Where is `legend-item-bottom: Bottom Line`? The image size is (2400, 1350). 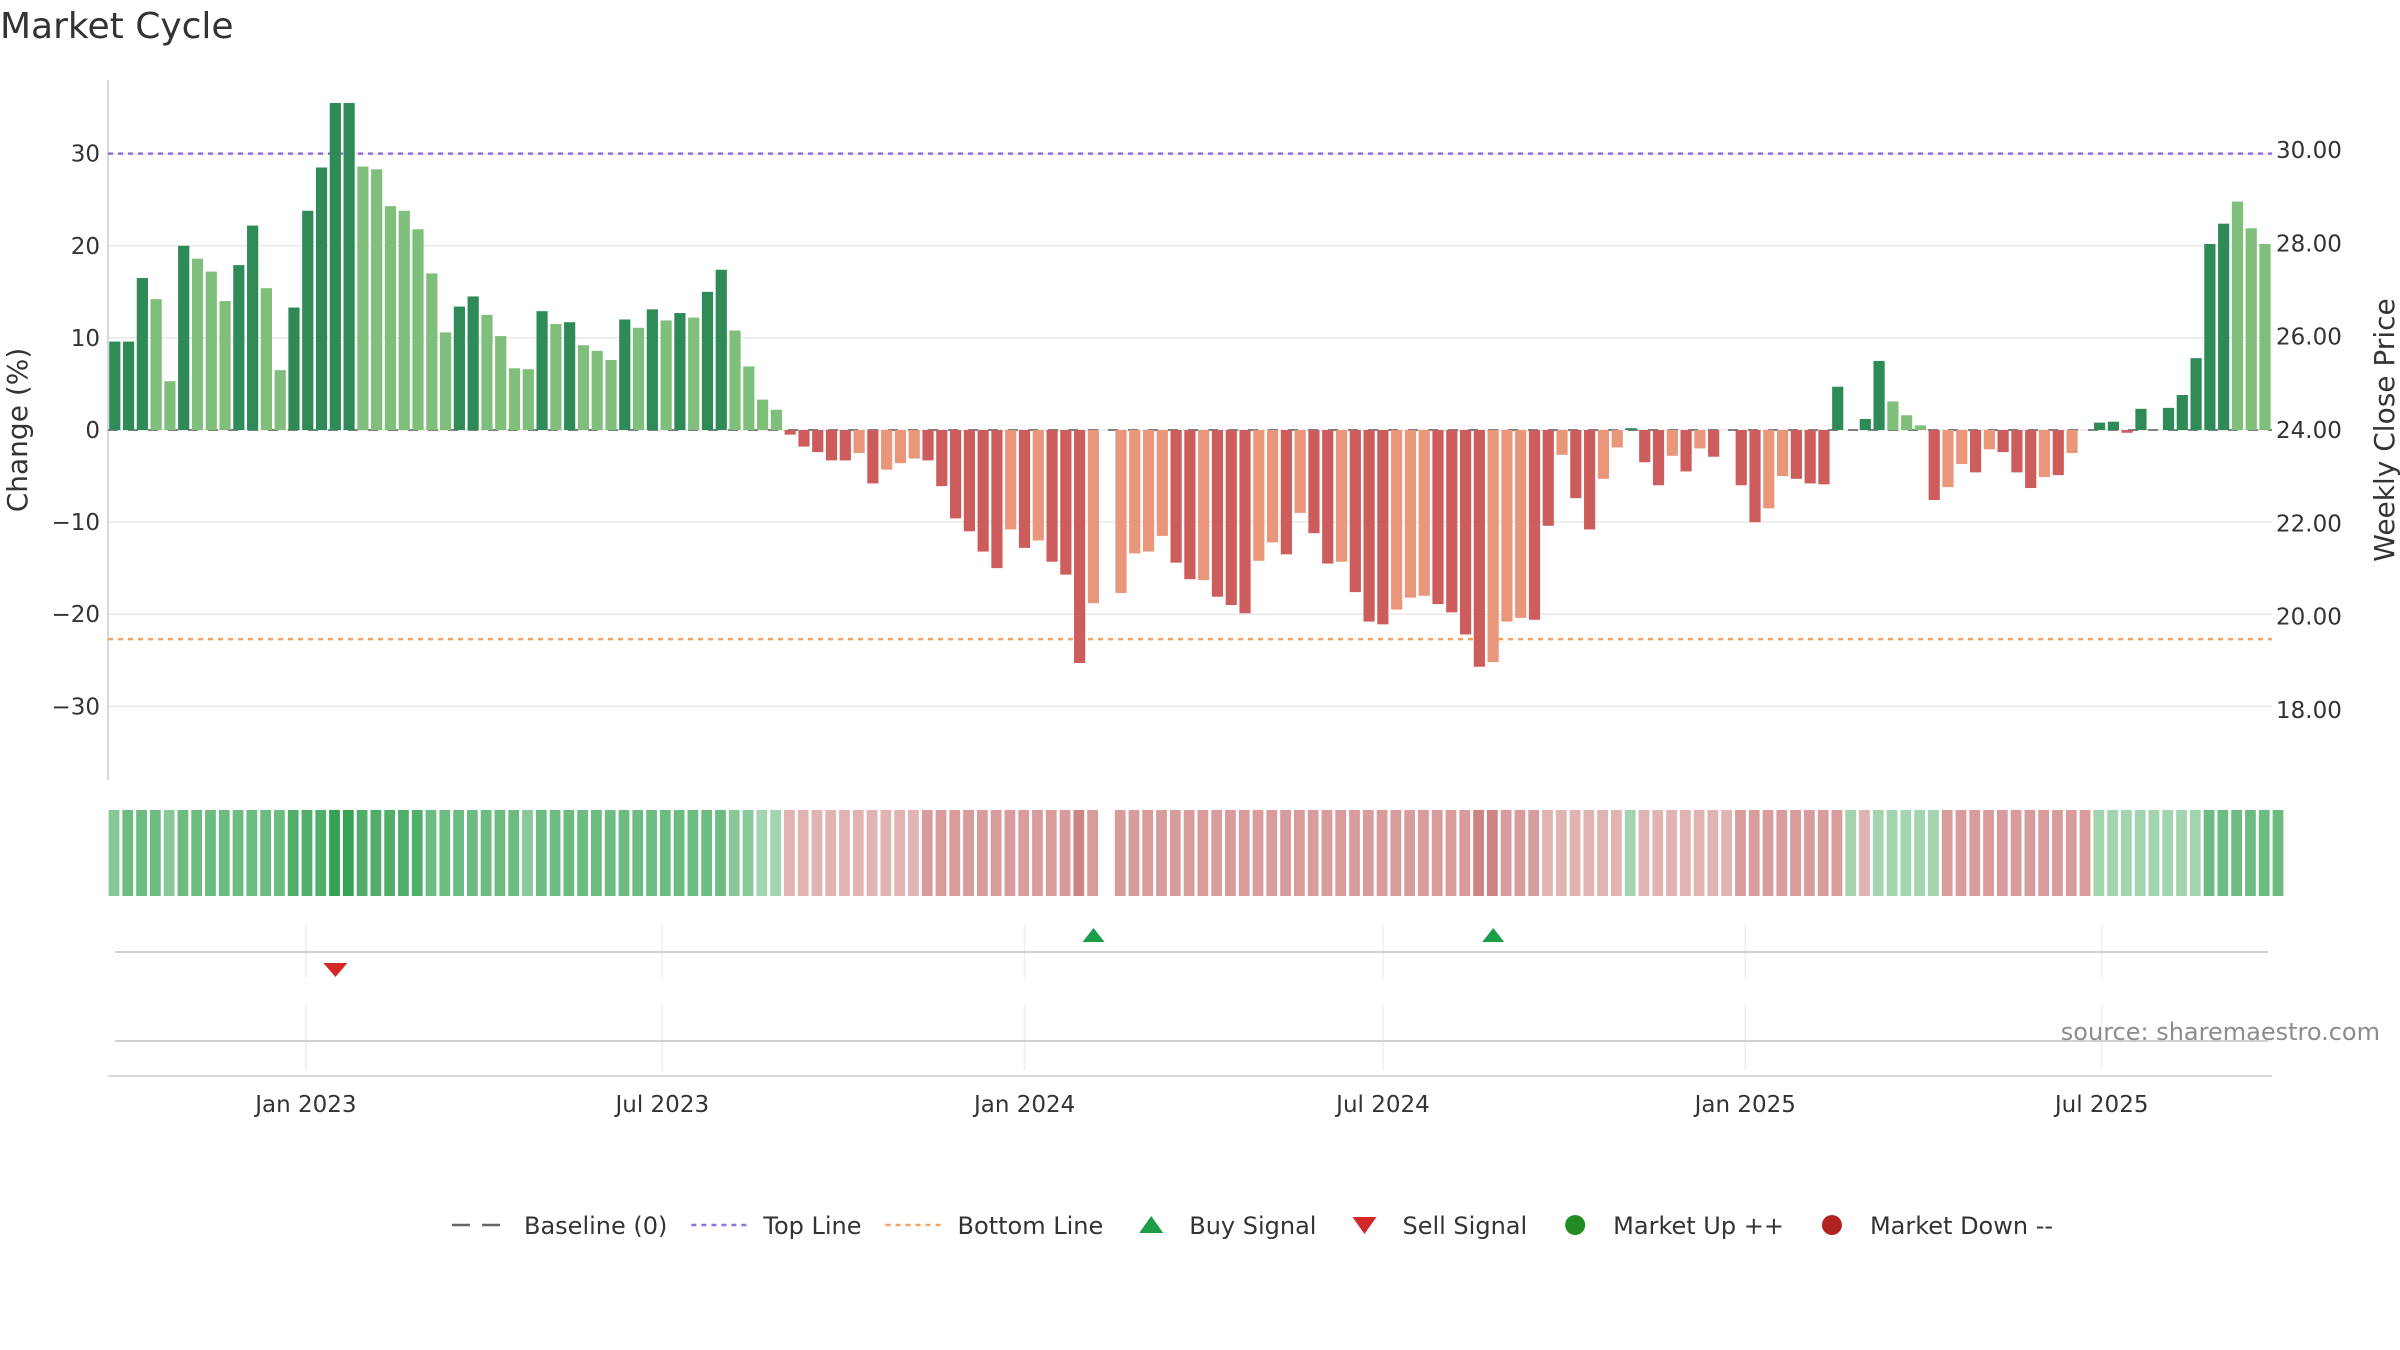 legend-item-bottom: Bottom Line is located at coordinates (994, 1226).